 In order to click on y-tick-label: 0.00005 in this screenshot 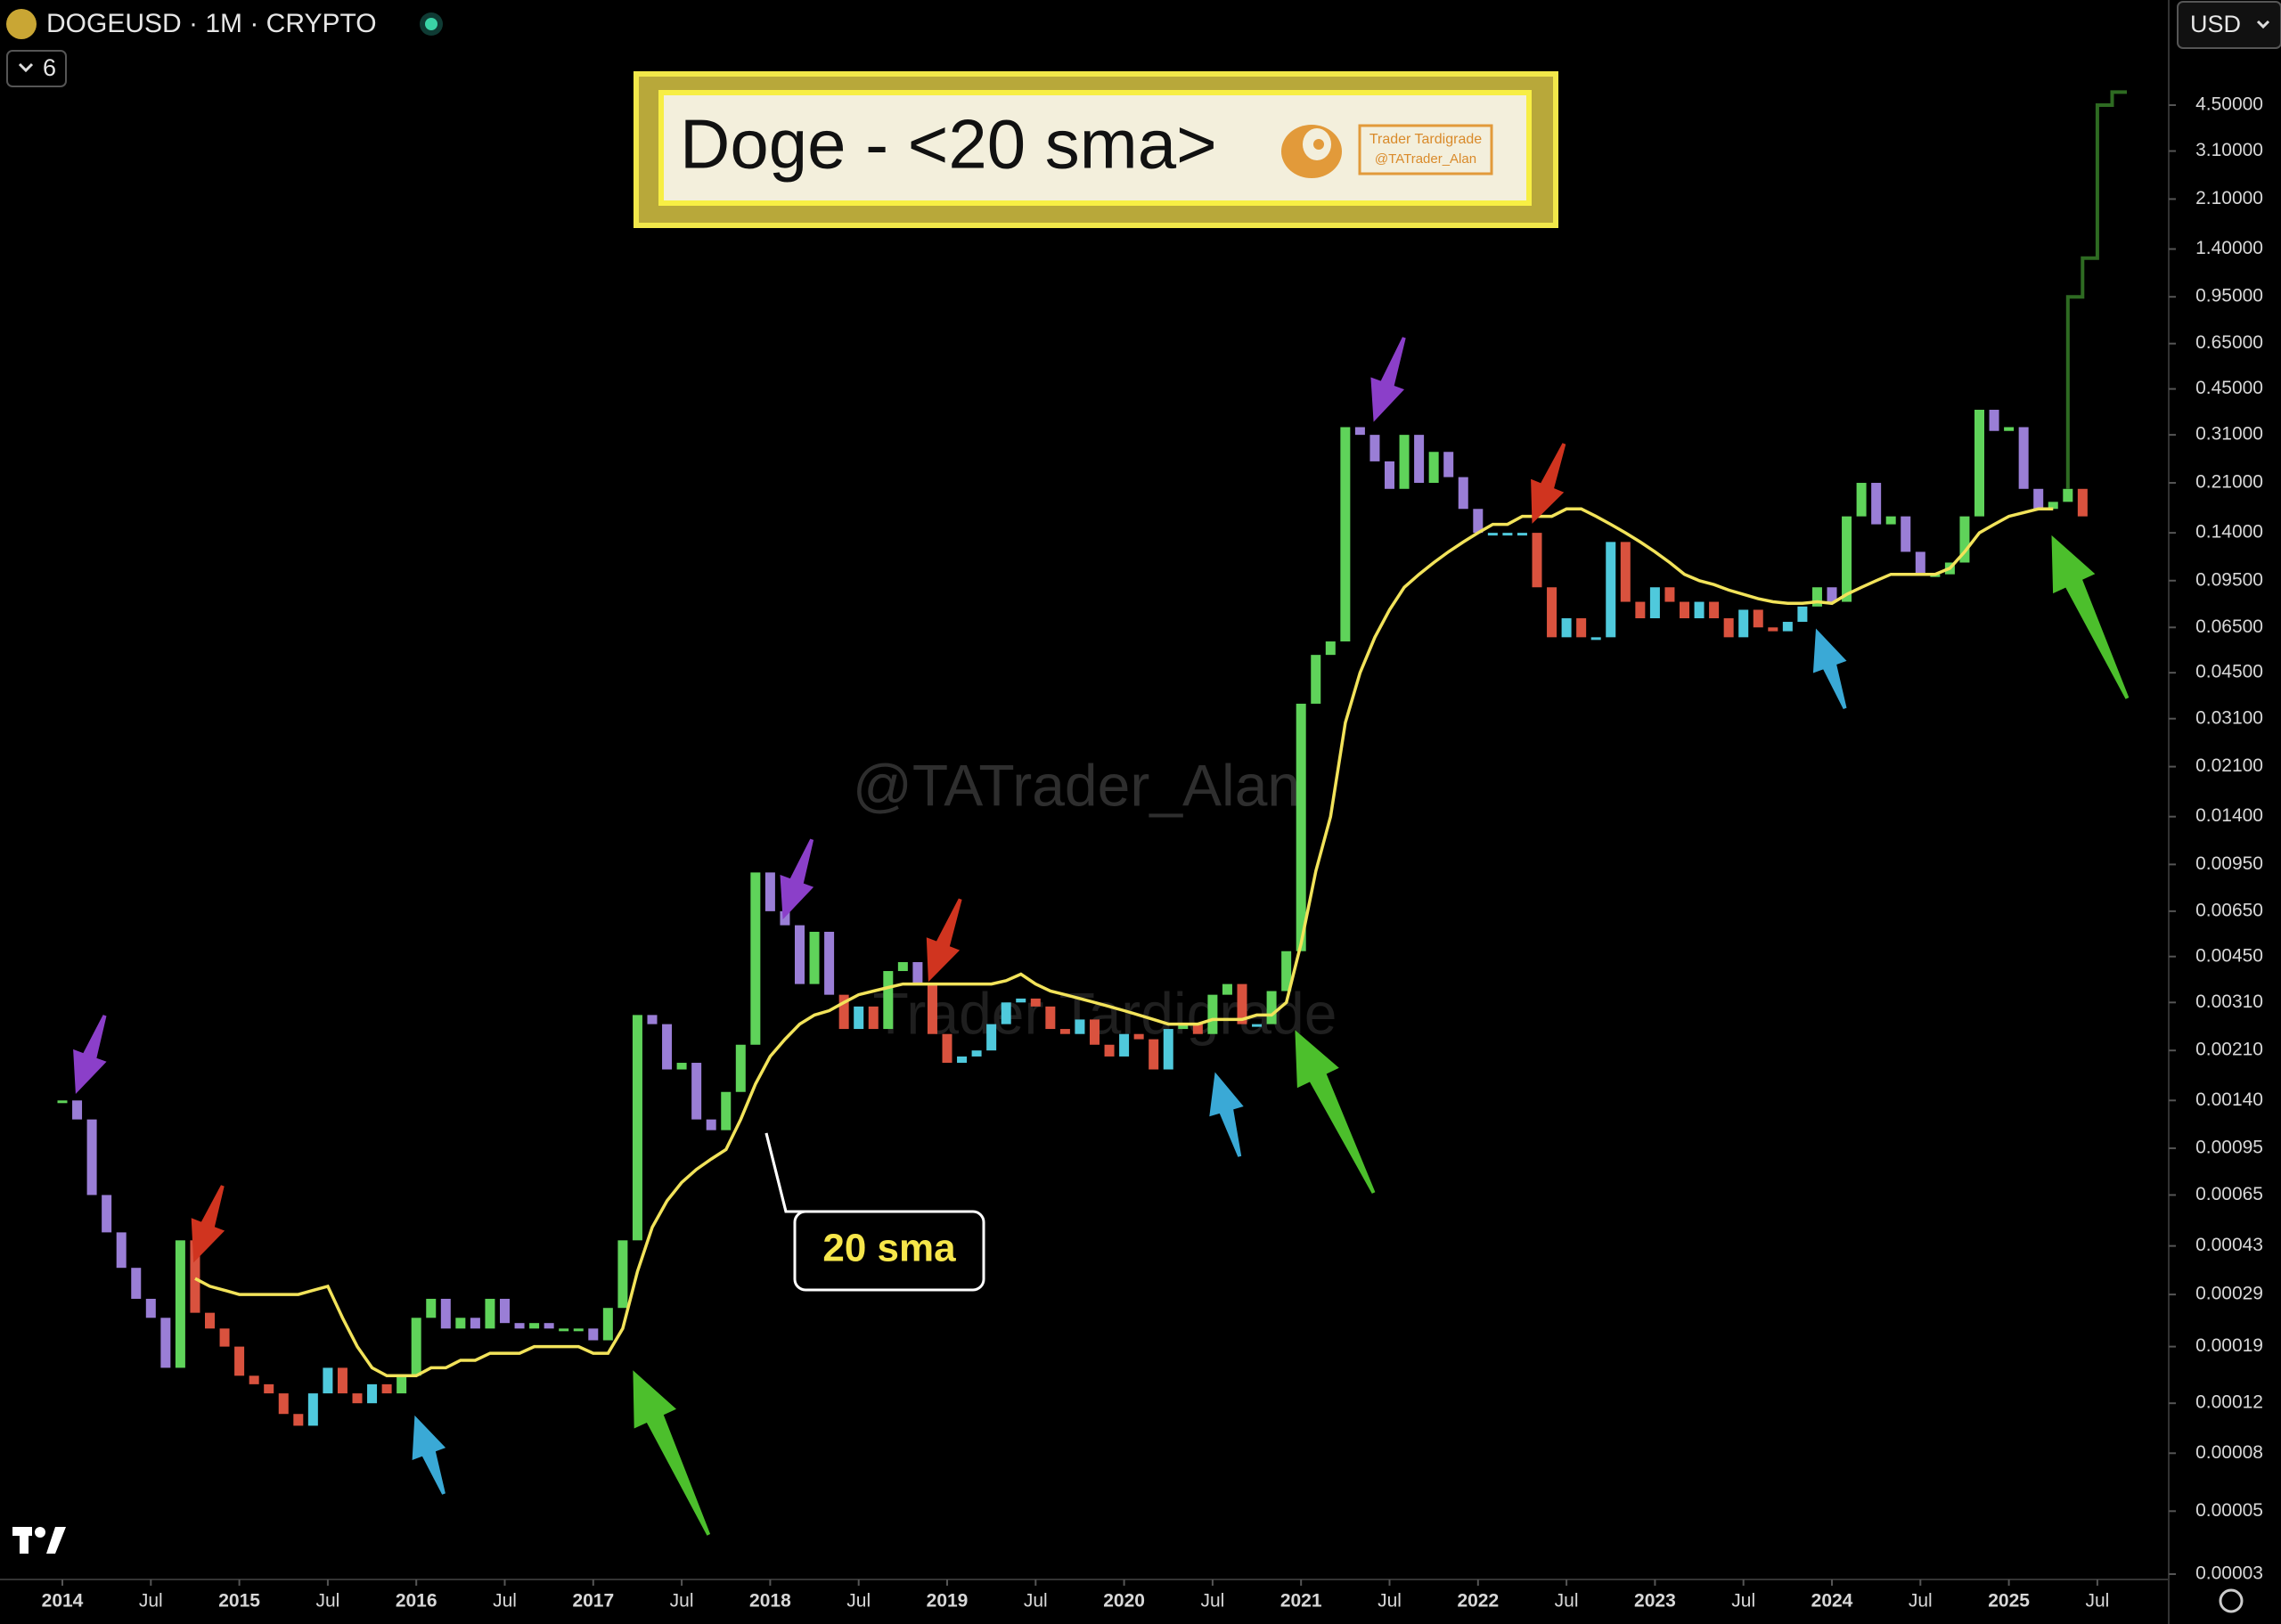, I will do `click(2229, 1510)`.